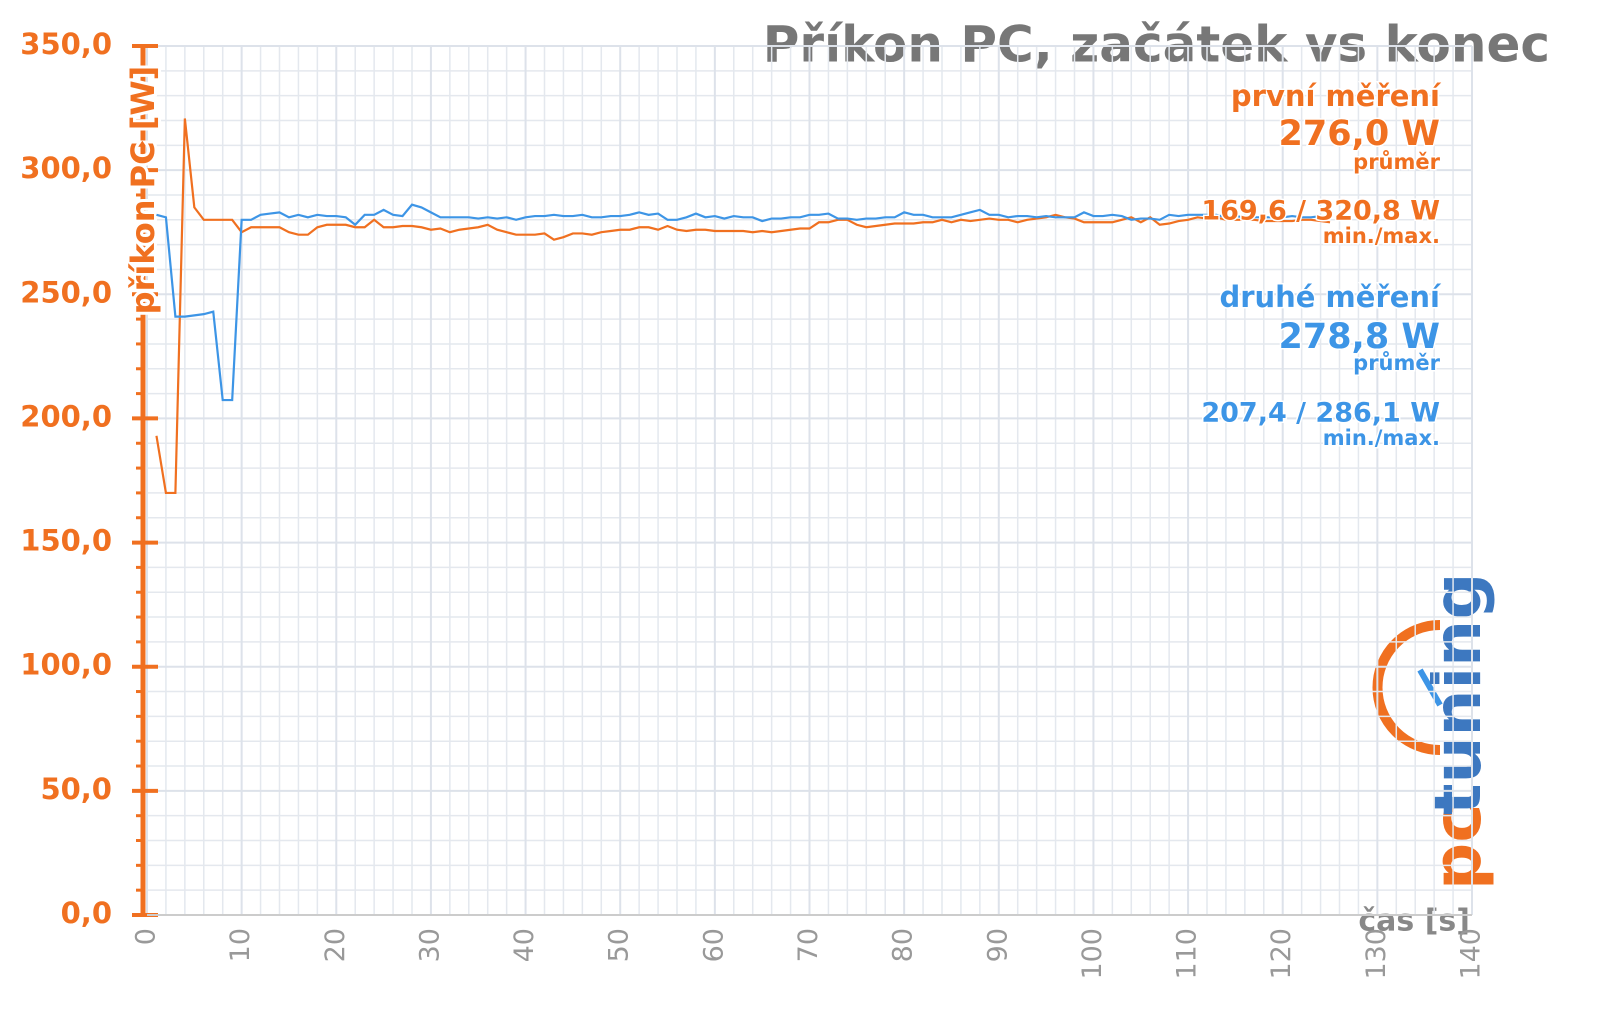 This screenshot has width=1600, height=1017. Describe the element at coordinates (997, 945) in the screenshot. I see `x-tick-label: 90` at that location.